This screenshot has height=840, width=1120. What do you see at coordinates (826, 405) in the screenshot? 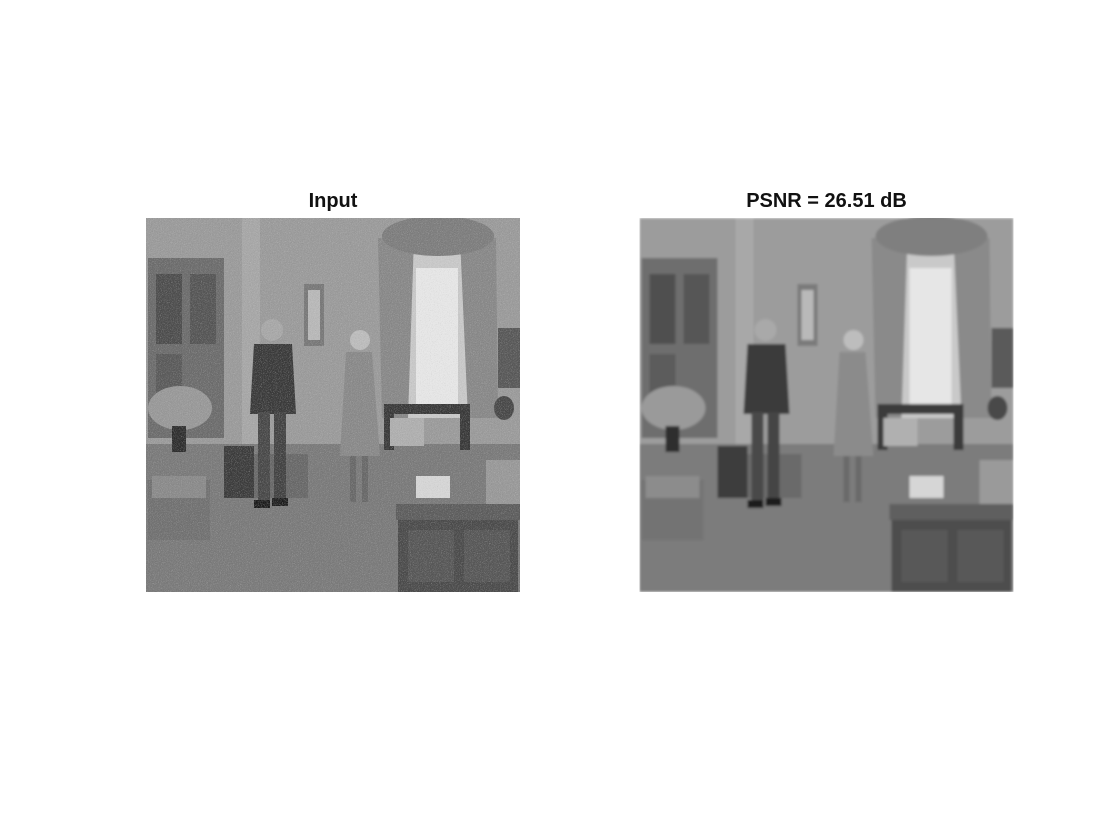
I see `denoised-output-image` at bounding box center [826, 405].